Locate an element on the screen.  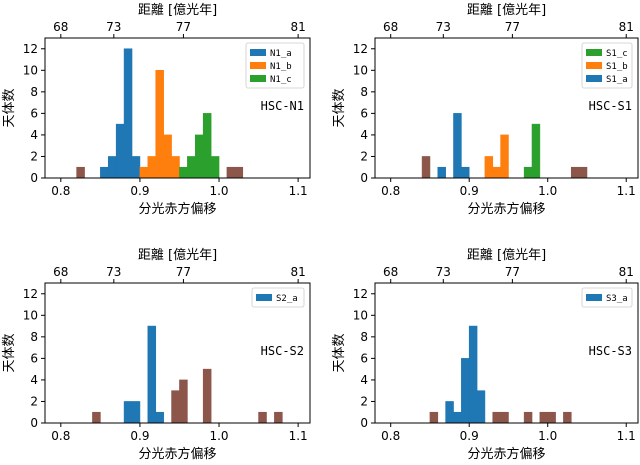
y-tick-label: 8 is located at coordinates (364, 337).